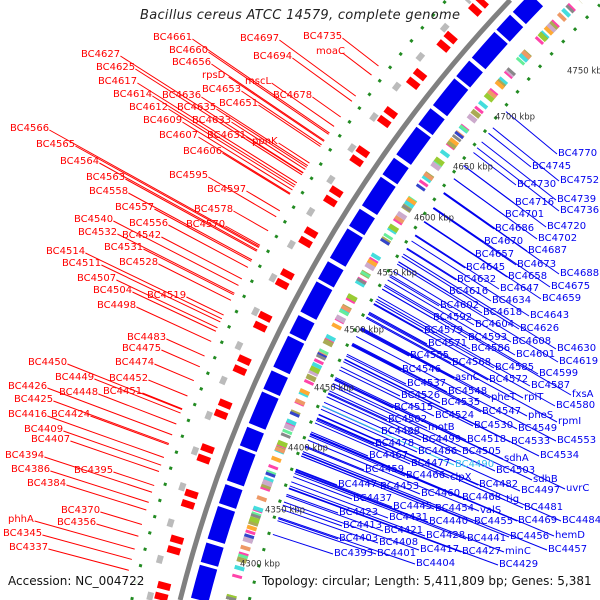  What do you see at coordinates (260, 38) in the screenshot?
I see `gene-label-BC4697: BC4697` at bounding box center [260, 38].